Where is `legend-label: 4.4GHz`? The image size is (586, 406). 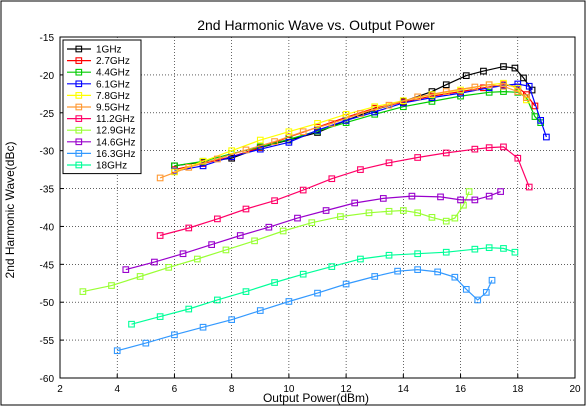
legend-label: 4.4GHz is located at coordinates (113, 73).